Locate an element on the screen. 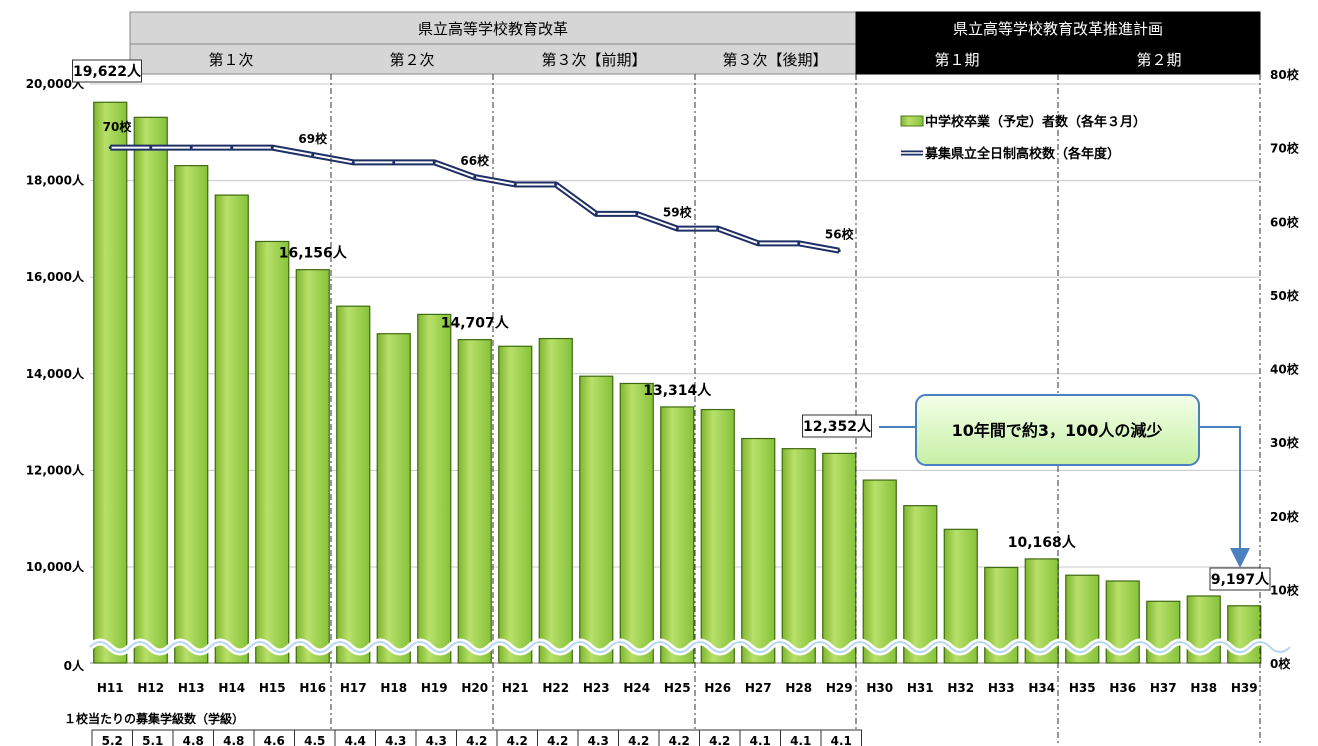 The width and height of the screenshot is (1318, 746). class-cell-value: 4.5 is located at coordinates (314, 740).